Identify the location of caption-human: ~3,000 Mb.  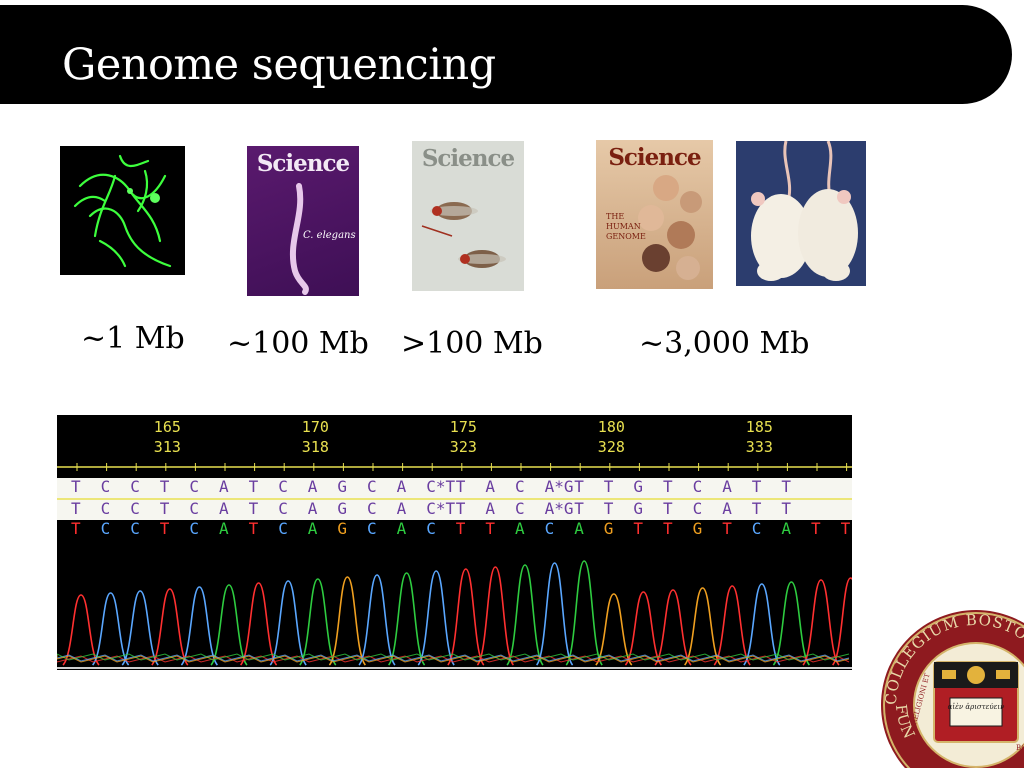
(724, 343).